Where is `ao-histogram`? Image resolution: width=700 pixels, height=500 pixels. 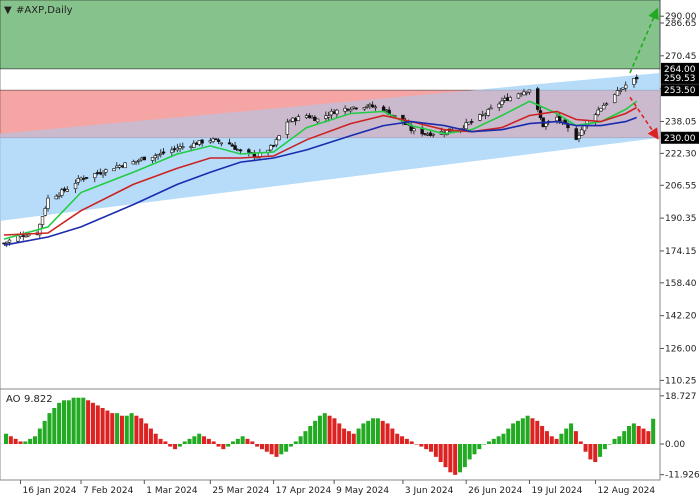
ao-histogram is located at coordinates (330, 436).